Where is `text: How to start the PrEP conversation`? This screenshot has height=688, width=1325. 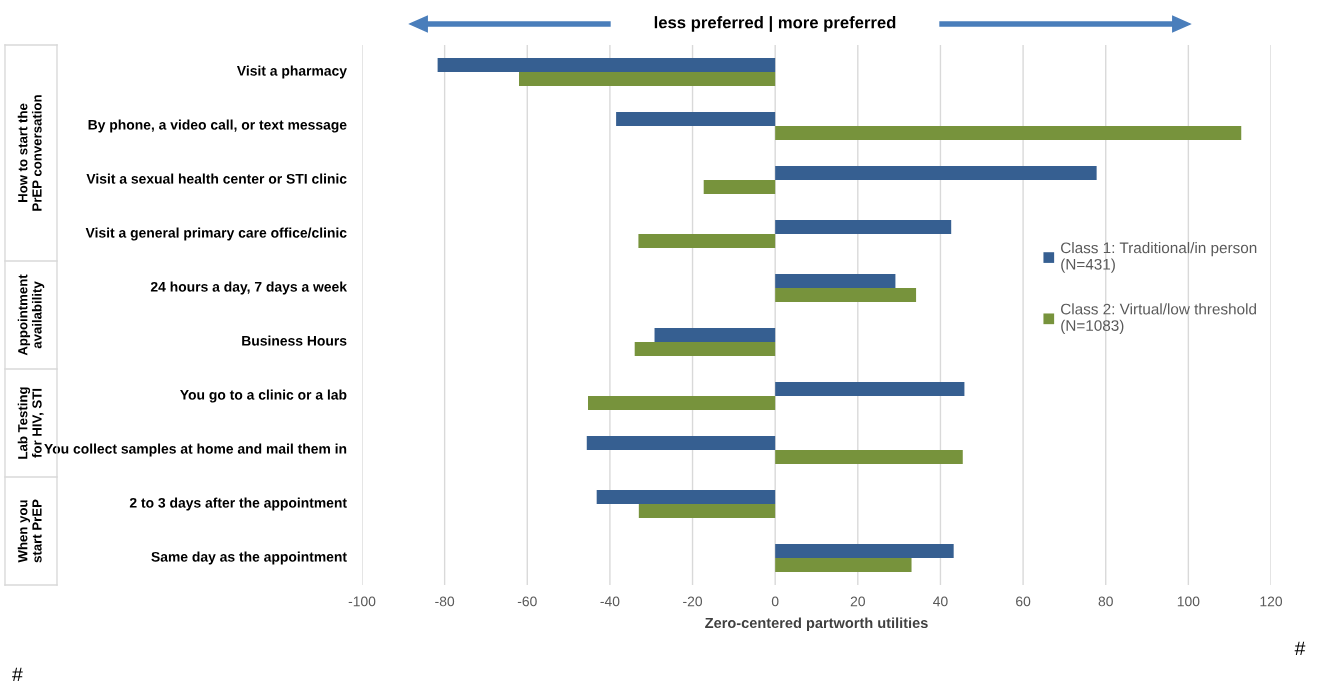
text: How to start the PrEP conversation is located at coordinates (29, 153).